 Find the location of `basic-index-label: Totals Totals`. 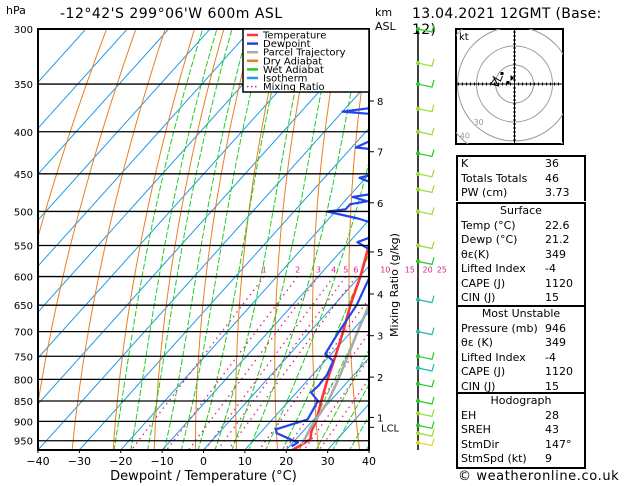

basic-index-label: Totals Totals is located at coordinates (494, 178).